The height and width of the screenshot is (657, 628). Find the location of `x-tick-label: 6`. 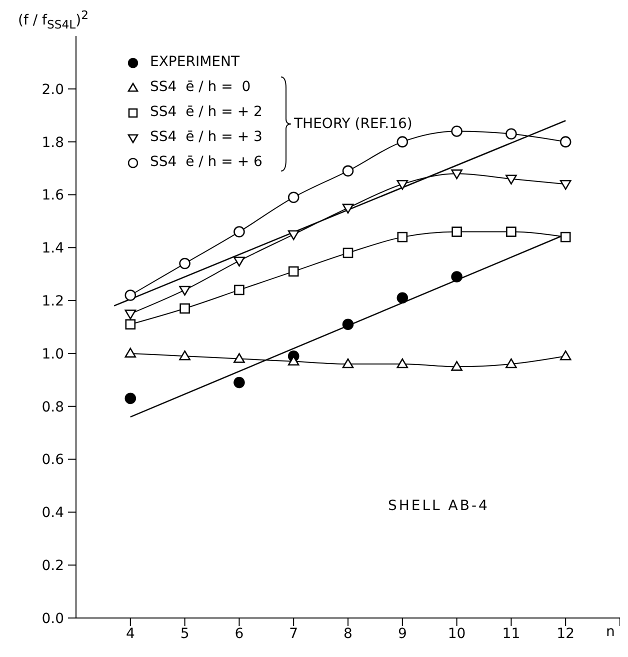

x-tick-label: 6 is located at coordinates (239, 634).